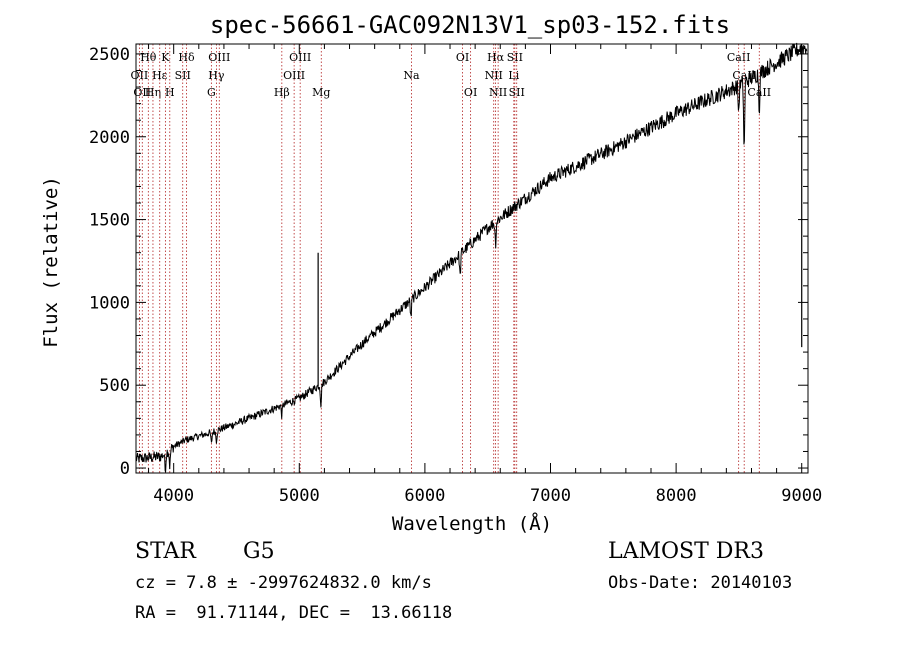  I want to click on line-label-19: NII, so click(494, 75).